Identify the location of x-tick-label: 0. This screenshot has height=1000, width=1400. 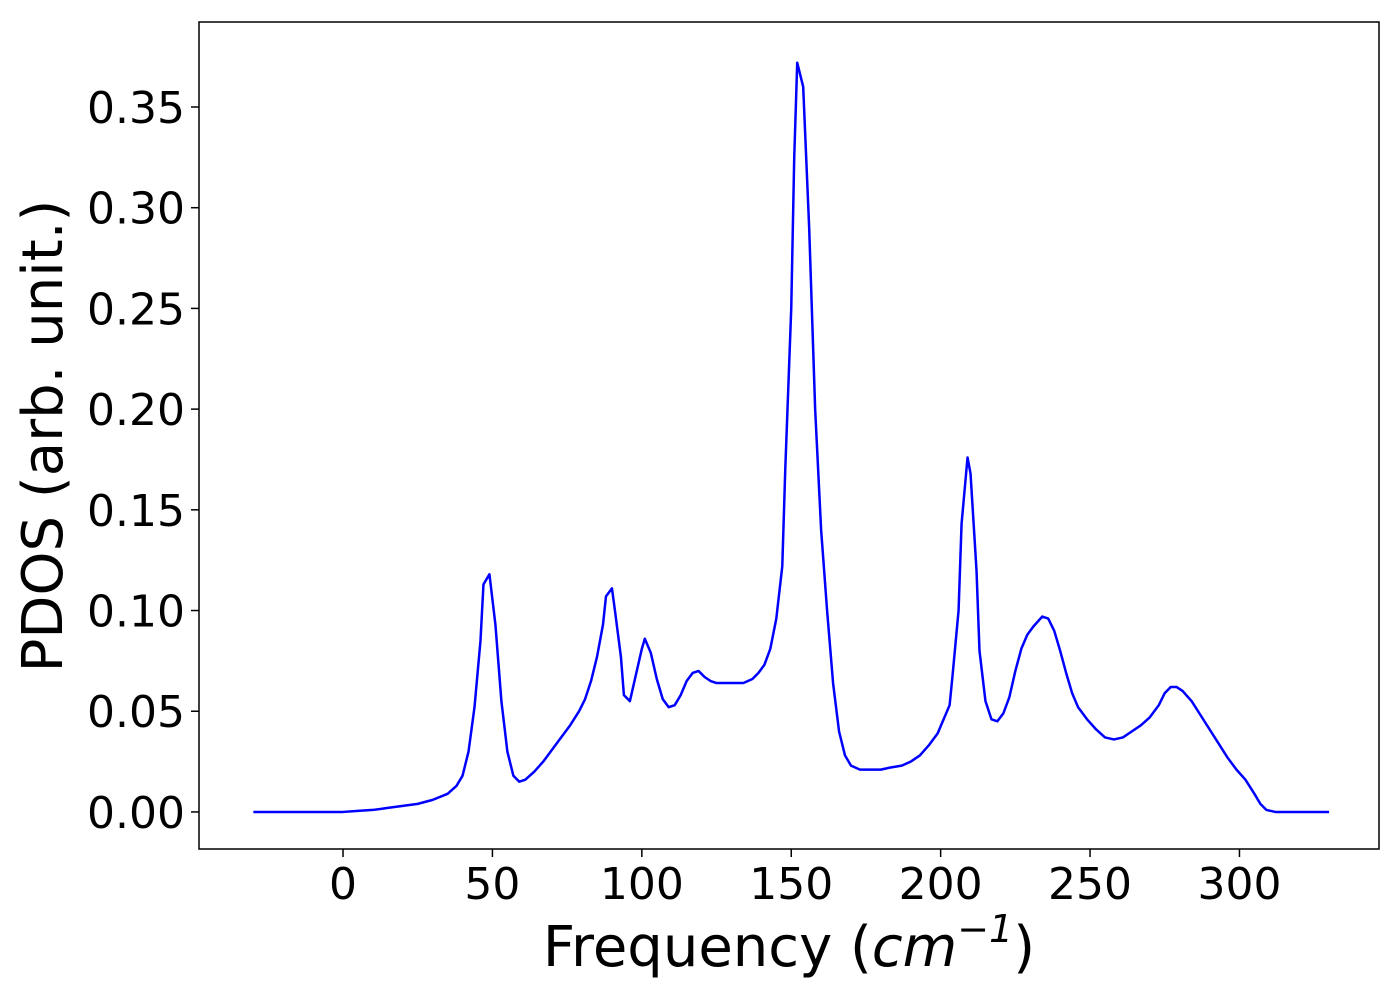
(343, 884).